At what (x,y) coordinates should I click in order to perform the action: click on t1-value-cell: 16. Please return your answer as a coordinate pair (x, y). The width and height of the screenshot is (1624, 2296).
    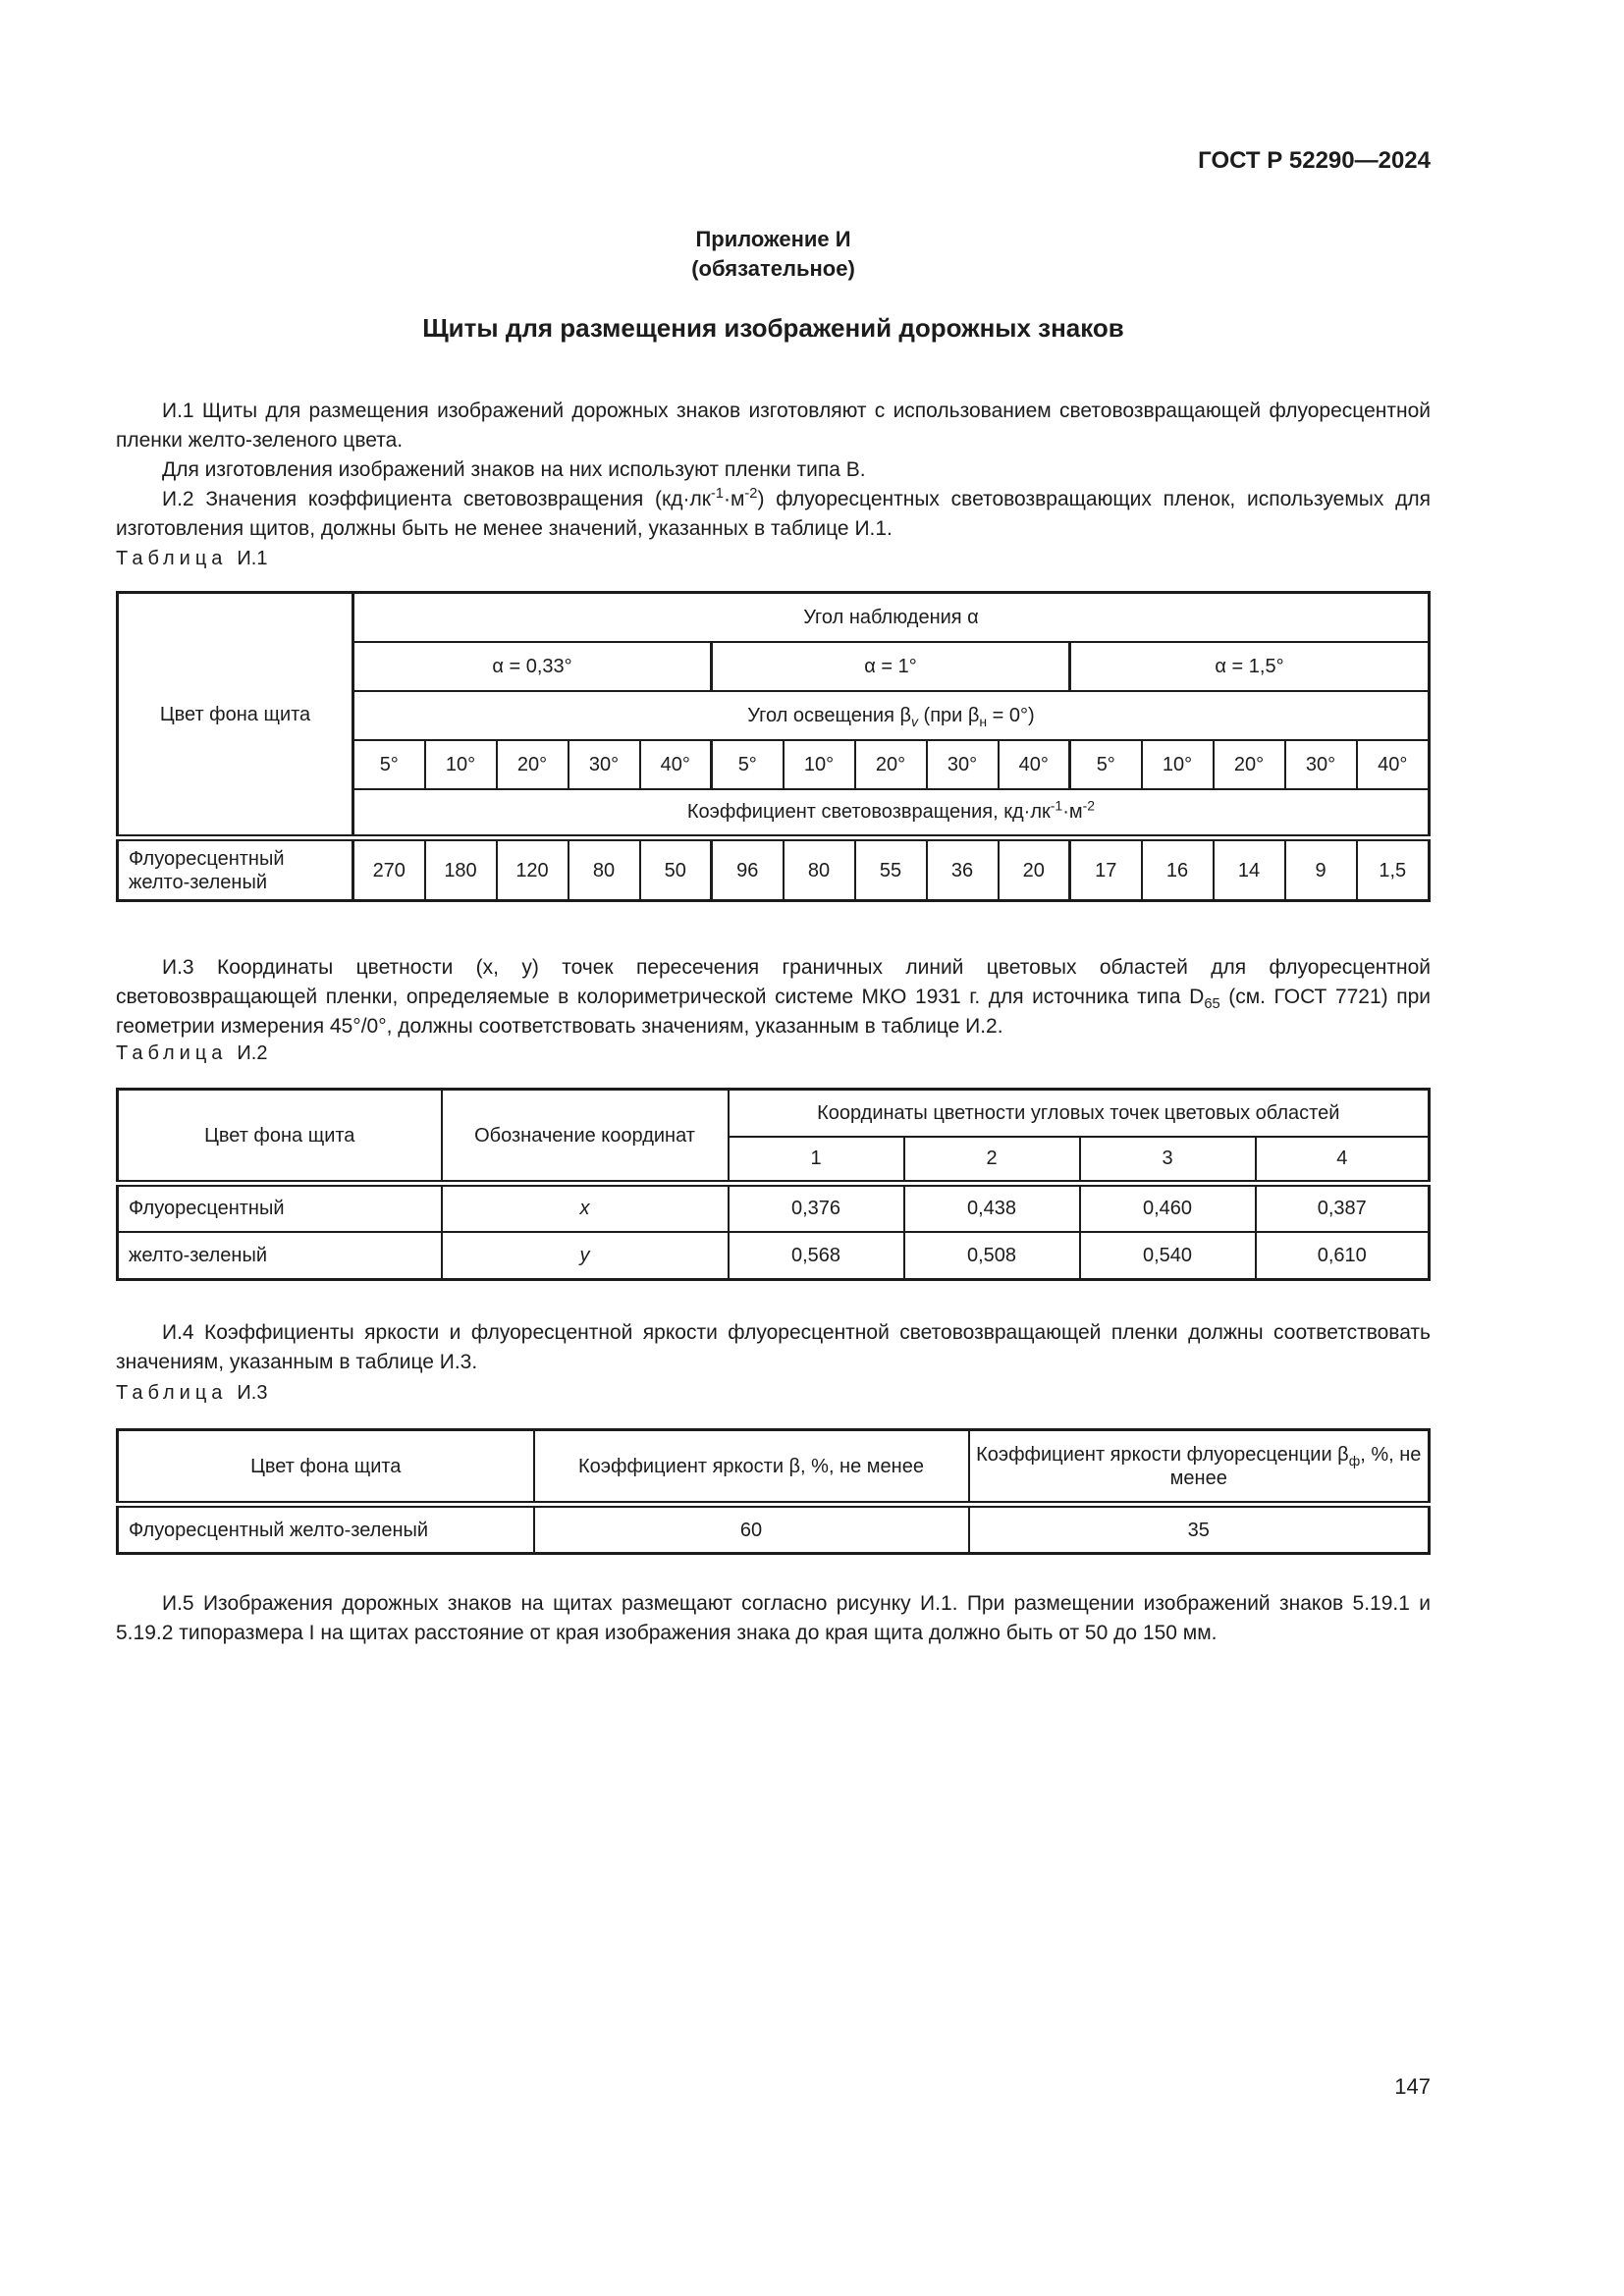
    Looking at the image, I should click on (1178, 868).